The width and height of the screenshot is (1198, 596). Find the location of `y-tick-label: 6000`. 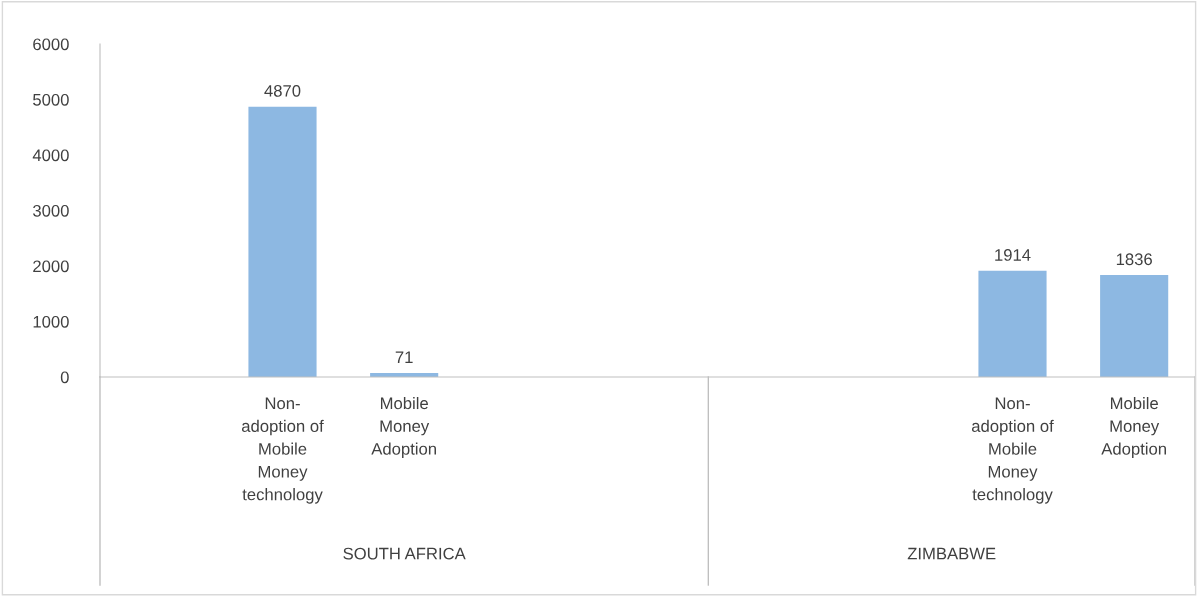

y-tick-label: 6000 is located at coordinates (51, 44).